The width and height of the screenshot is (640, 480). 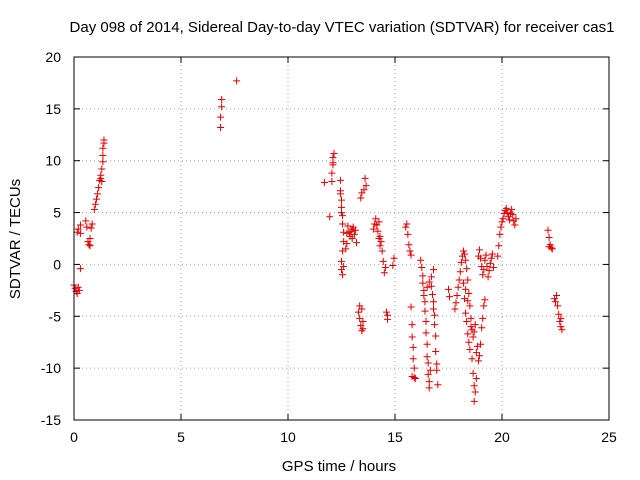 I want to click on y-tick-label: -5, so click(x=55, y=316).